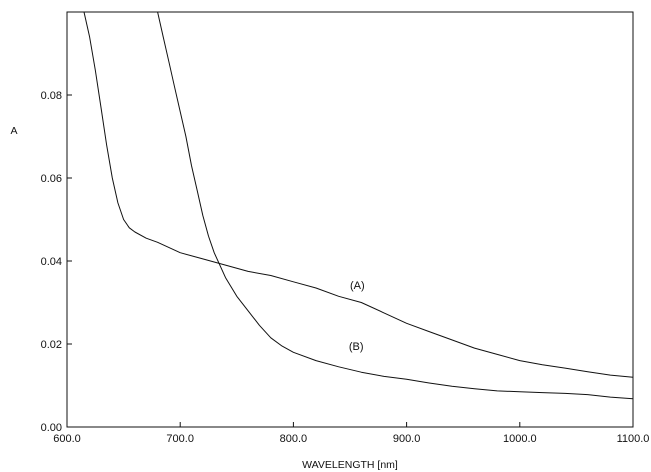 This screenshot has height=472, width=651. I want to click on x-tick-label: 600.0, so click(67, 439).